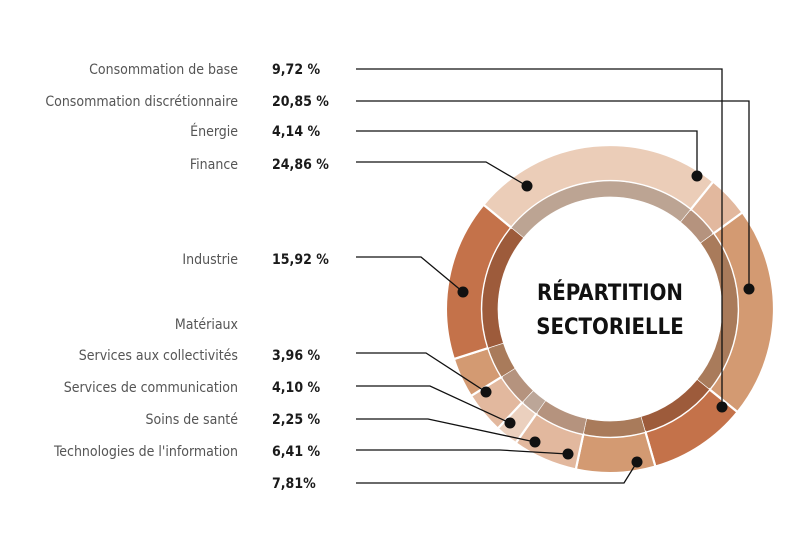 The height and width of the screenshot is (548, 791). I want to click on value-label: 4,14 %, so click(296, 132).